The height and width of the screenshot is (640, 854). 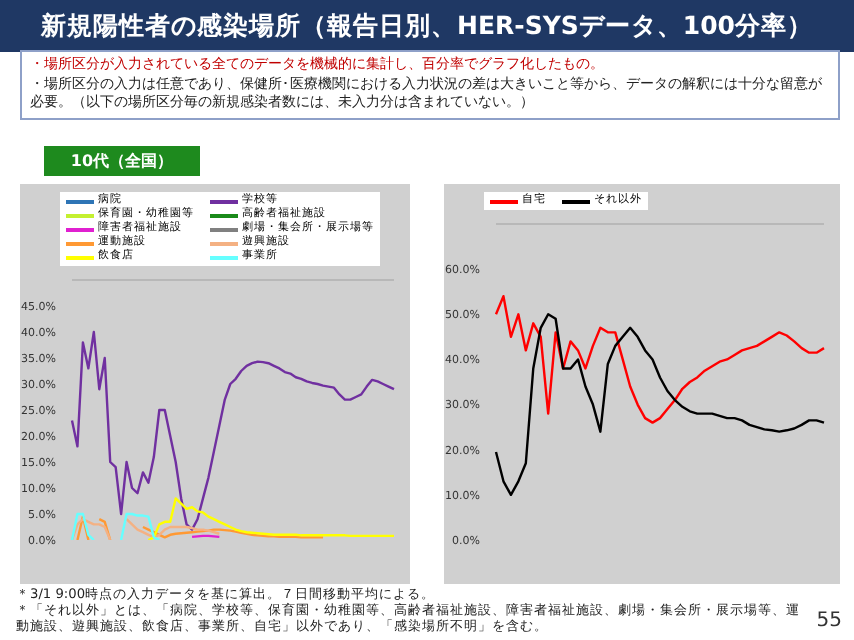 What do you see at coordinates (122, 161) in the screenshot?
I see `chart-subtitle: 10代（全国）` at bounding box center [122, 161].